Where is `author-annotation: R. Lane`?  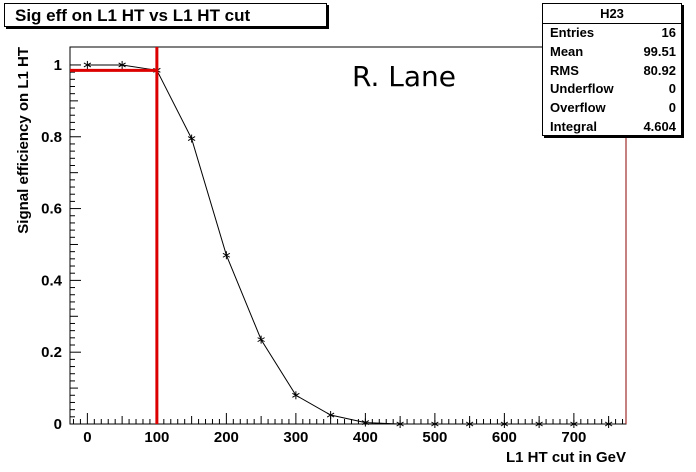
author-annotation: R. Lane is located at coordinates (404, 76).